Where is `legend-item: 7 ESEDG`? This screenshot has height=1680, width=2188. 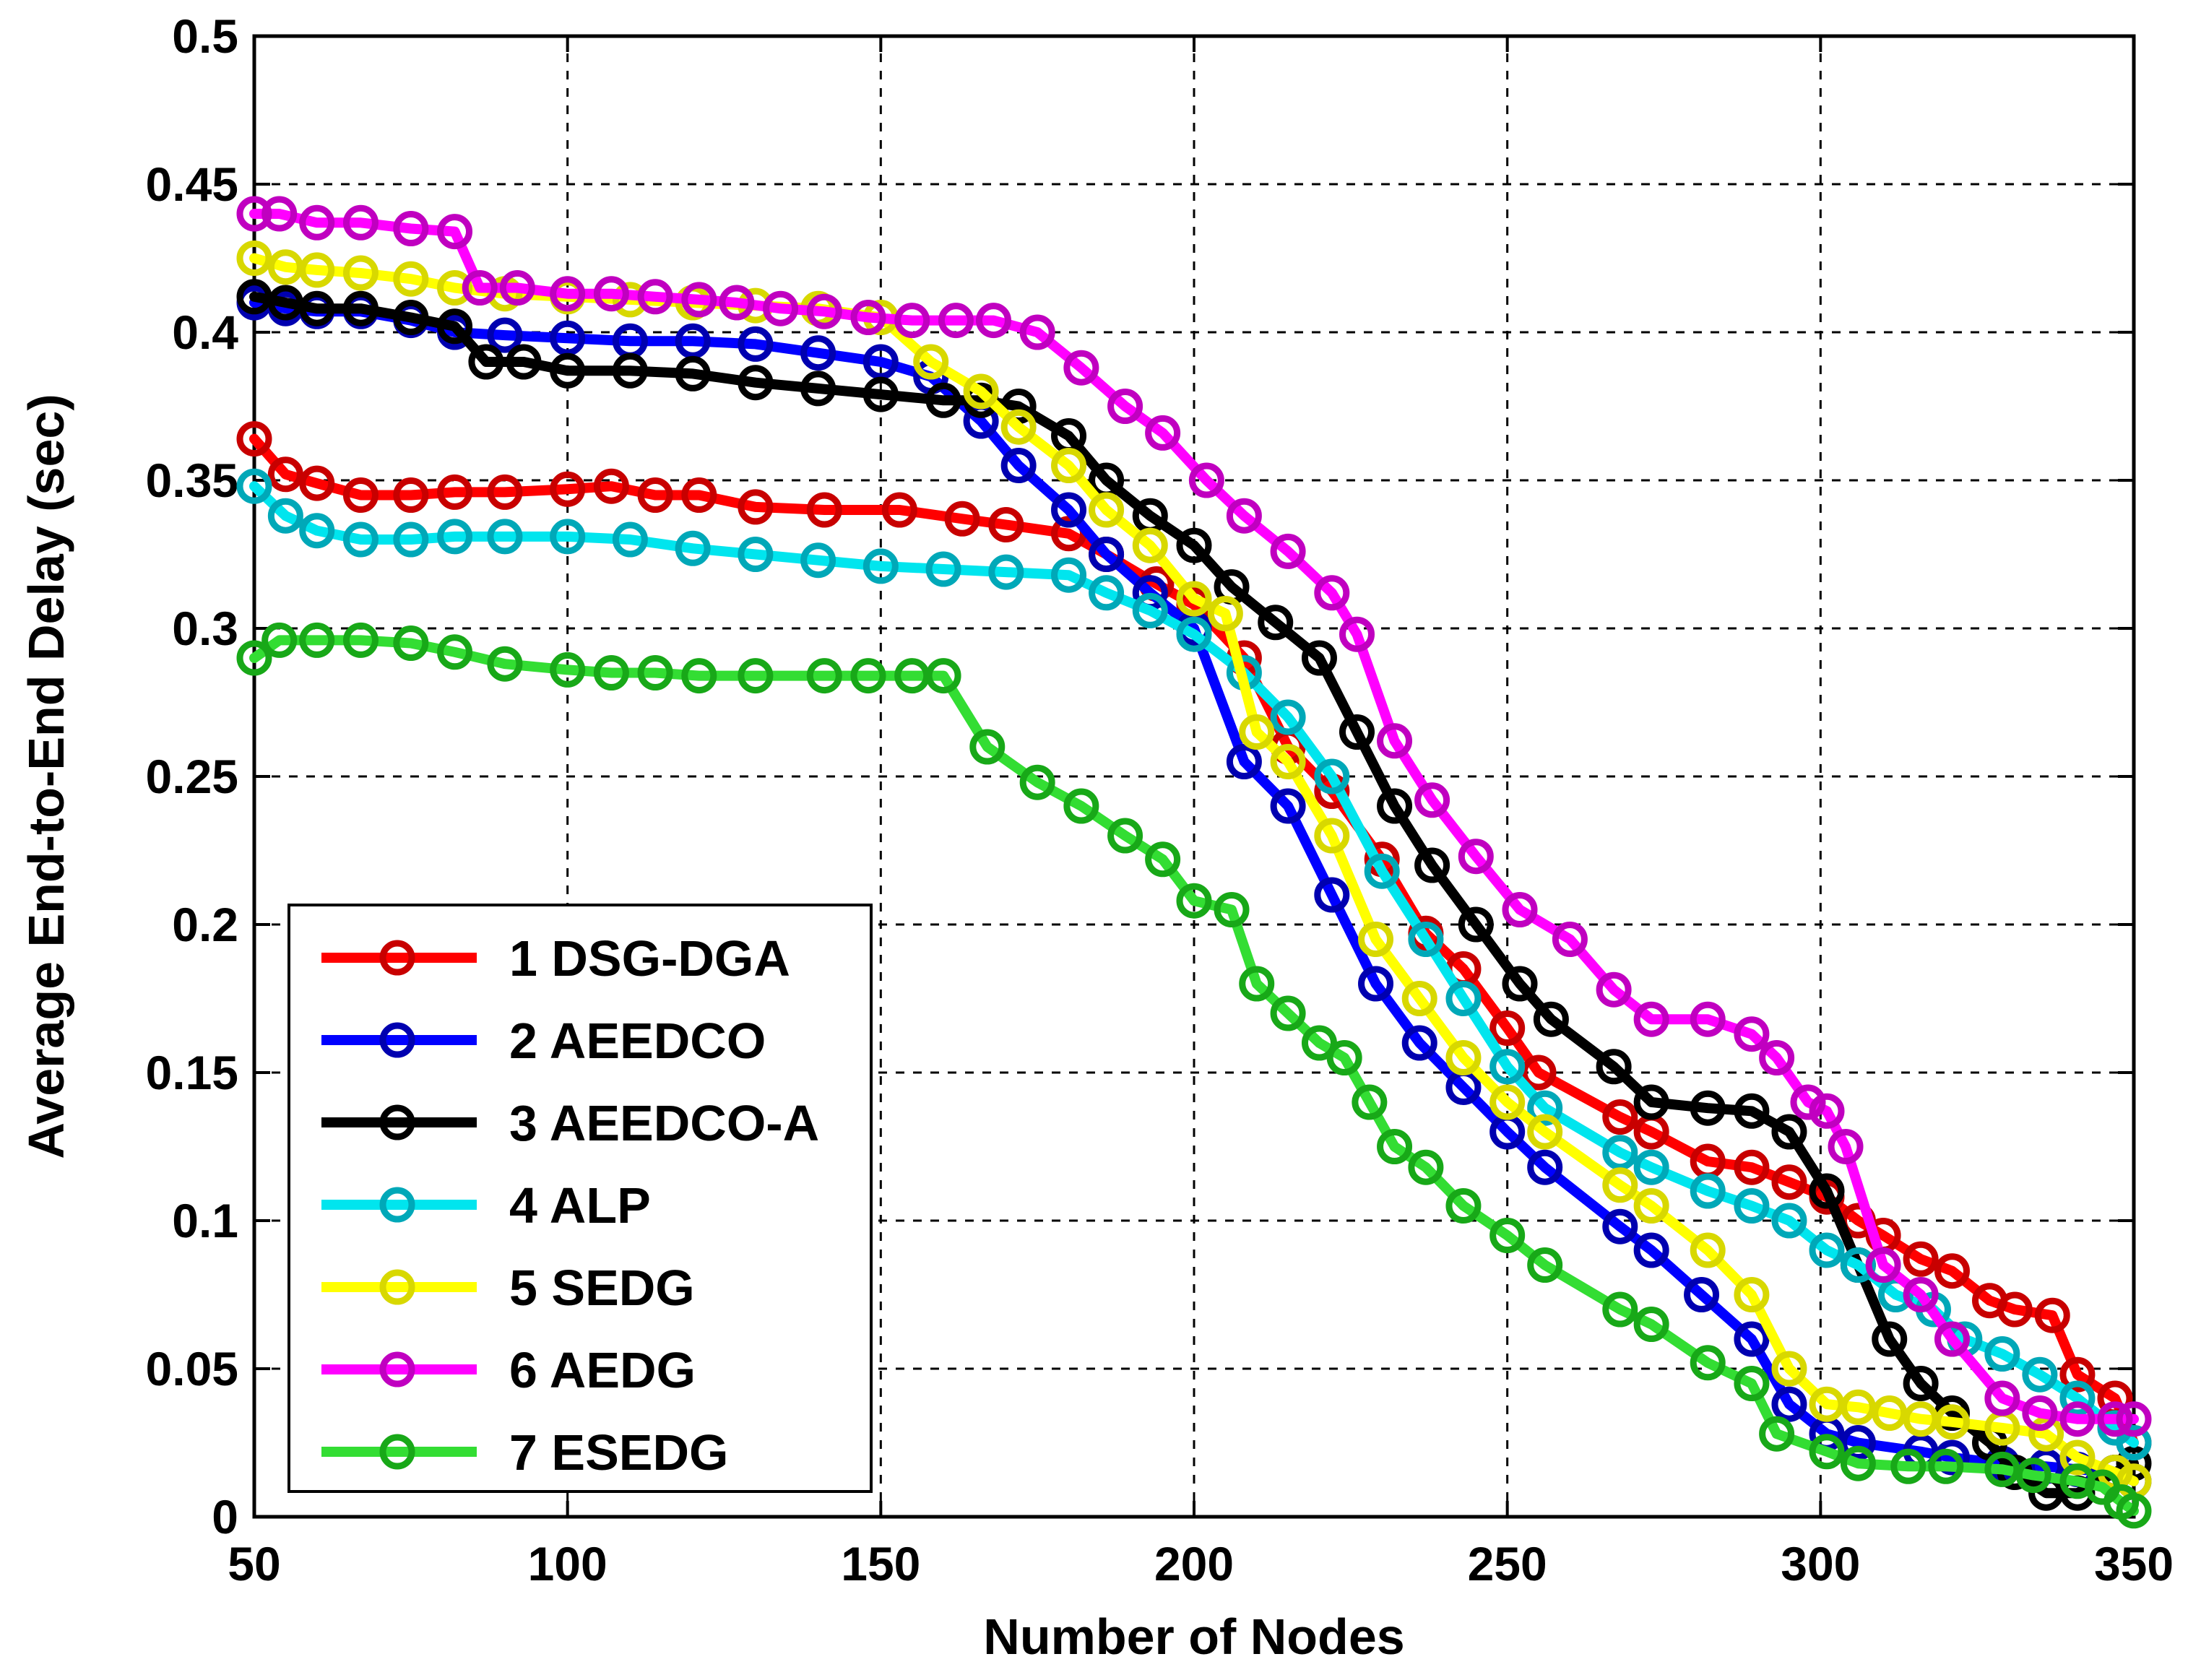 legend-item: 7 ESEDG is located at coordinates (524, 1452).